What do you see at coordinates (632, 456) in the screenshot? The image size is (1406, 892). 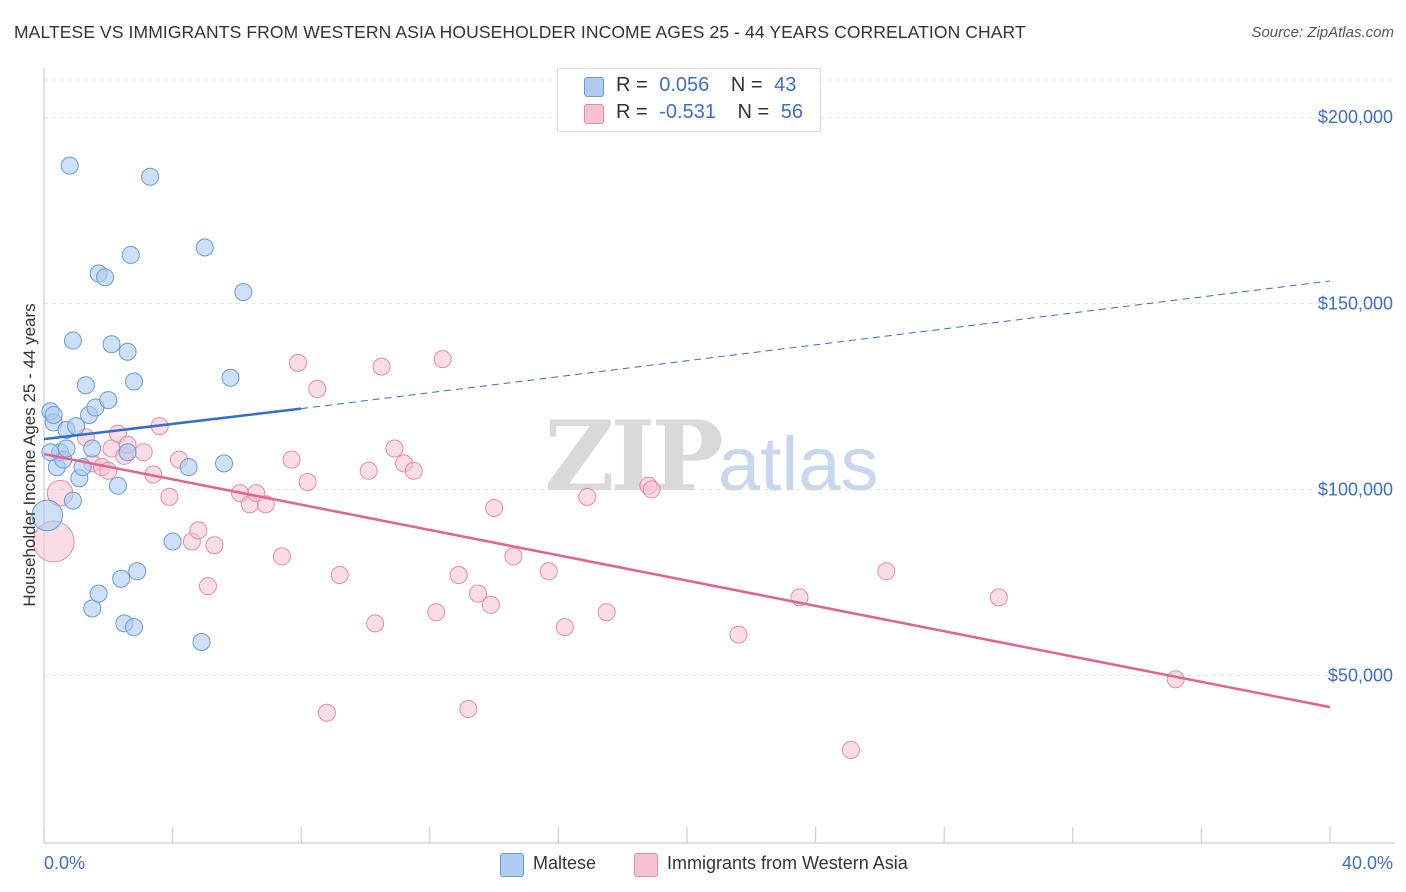 I see `watermark-zip: ZIP` at bounding box center [632, 456].